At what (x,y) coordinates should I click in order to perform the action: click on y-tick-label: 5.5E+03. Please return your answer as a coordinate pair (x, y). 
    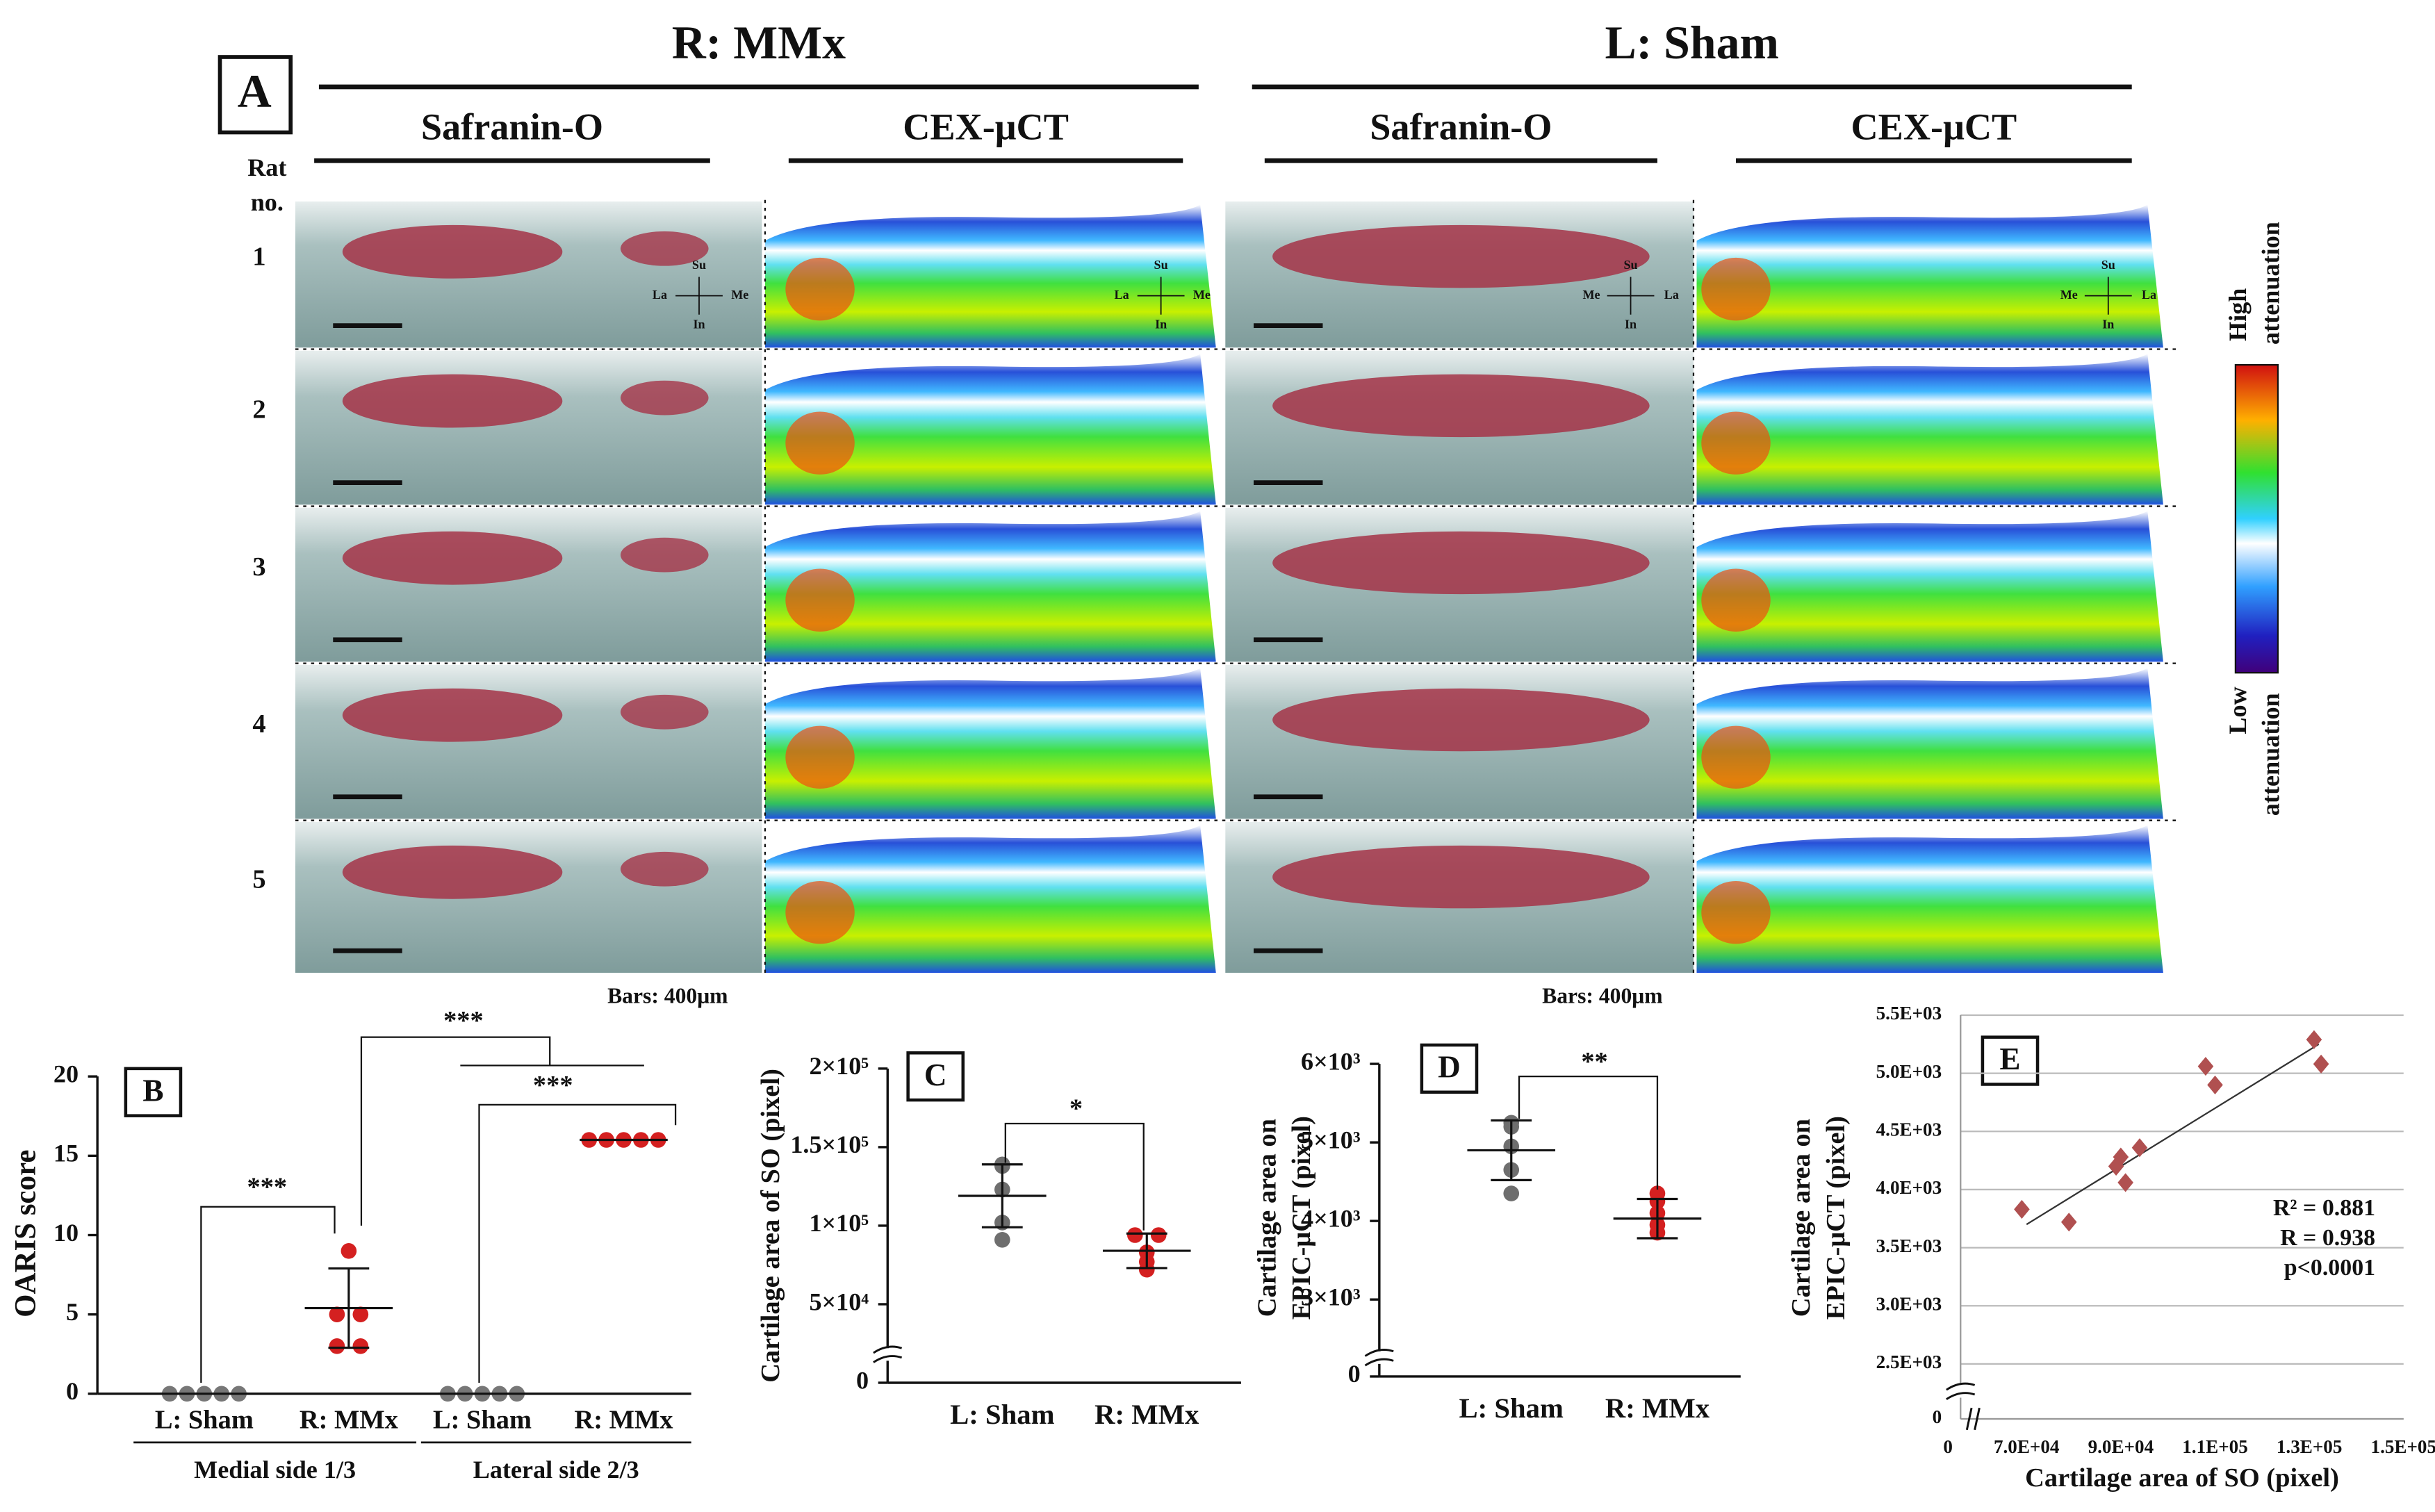
    Looking at the image, I should click on (1909, 1013).